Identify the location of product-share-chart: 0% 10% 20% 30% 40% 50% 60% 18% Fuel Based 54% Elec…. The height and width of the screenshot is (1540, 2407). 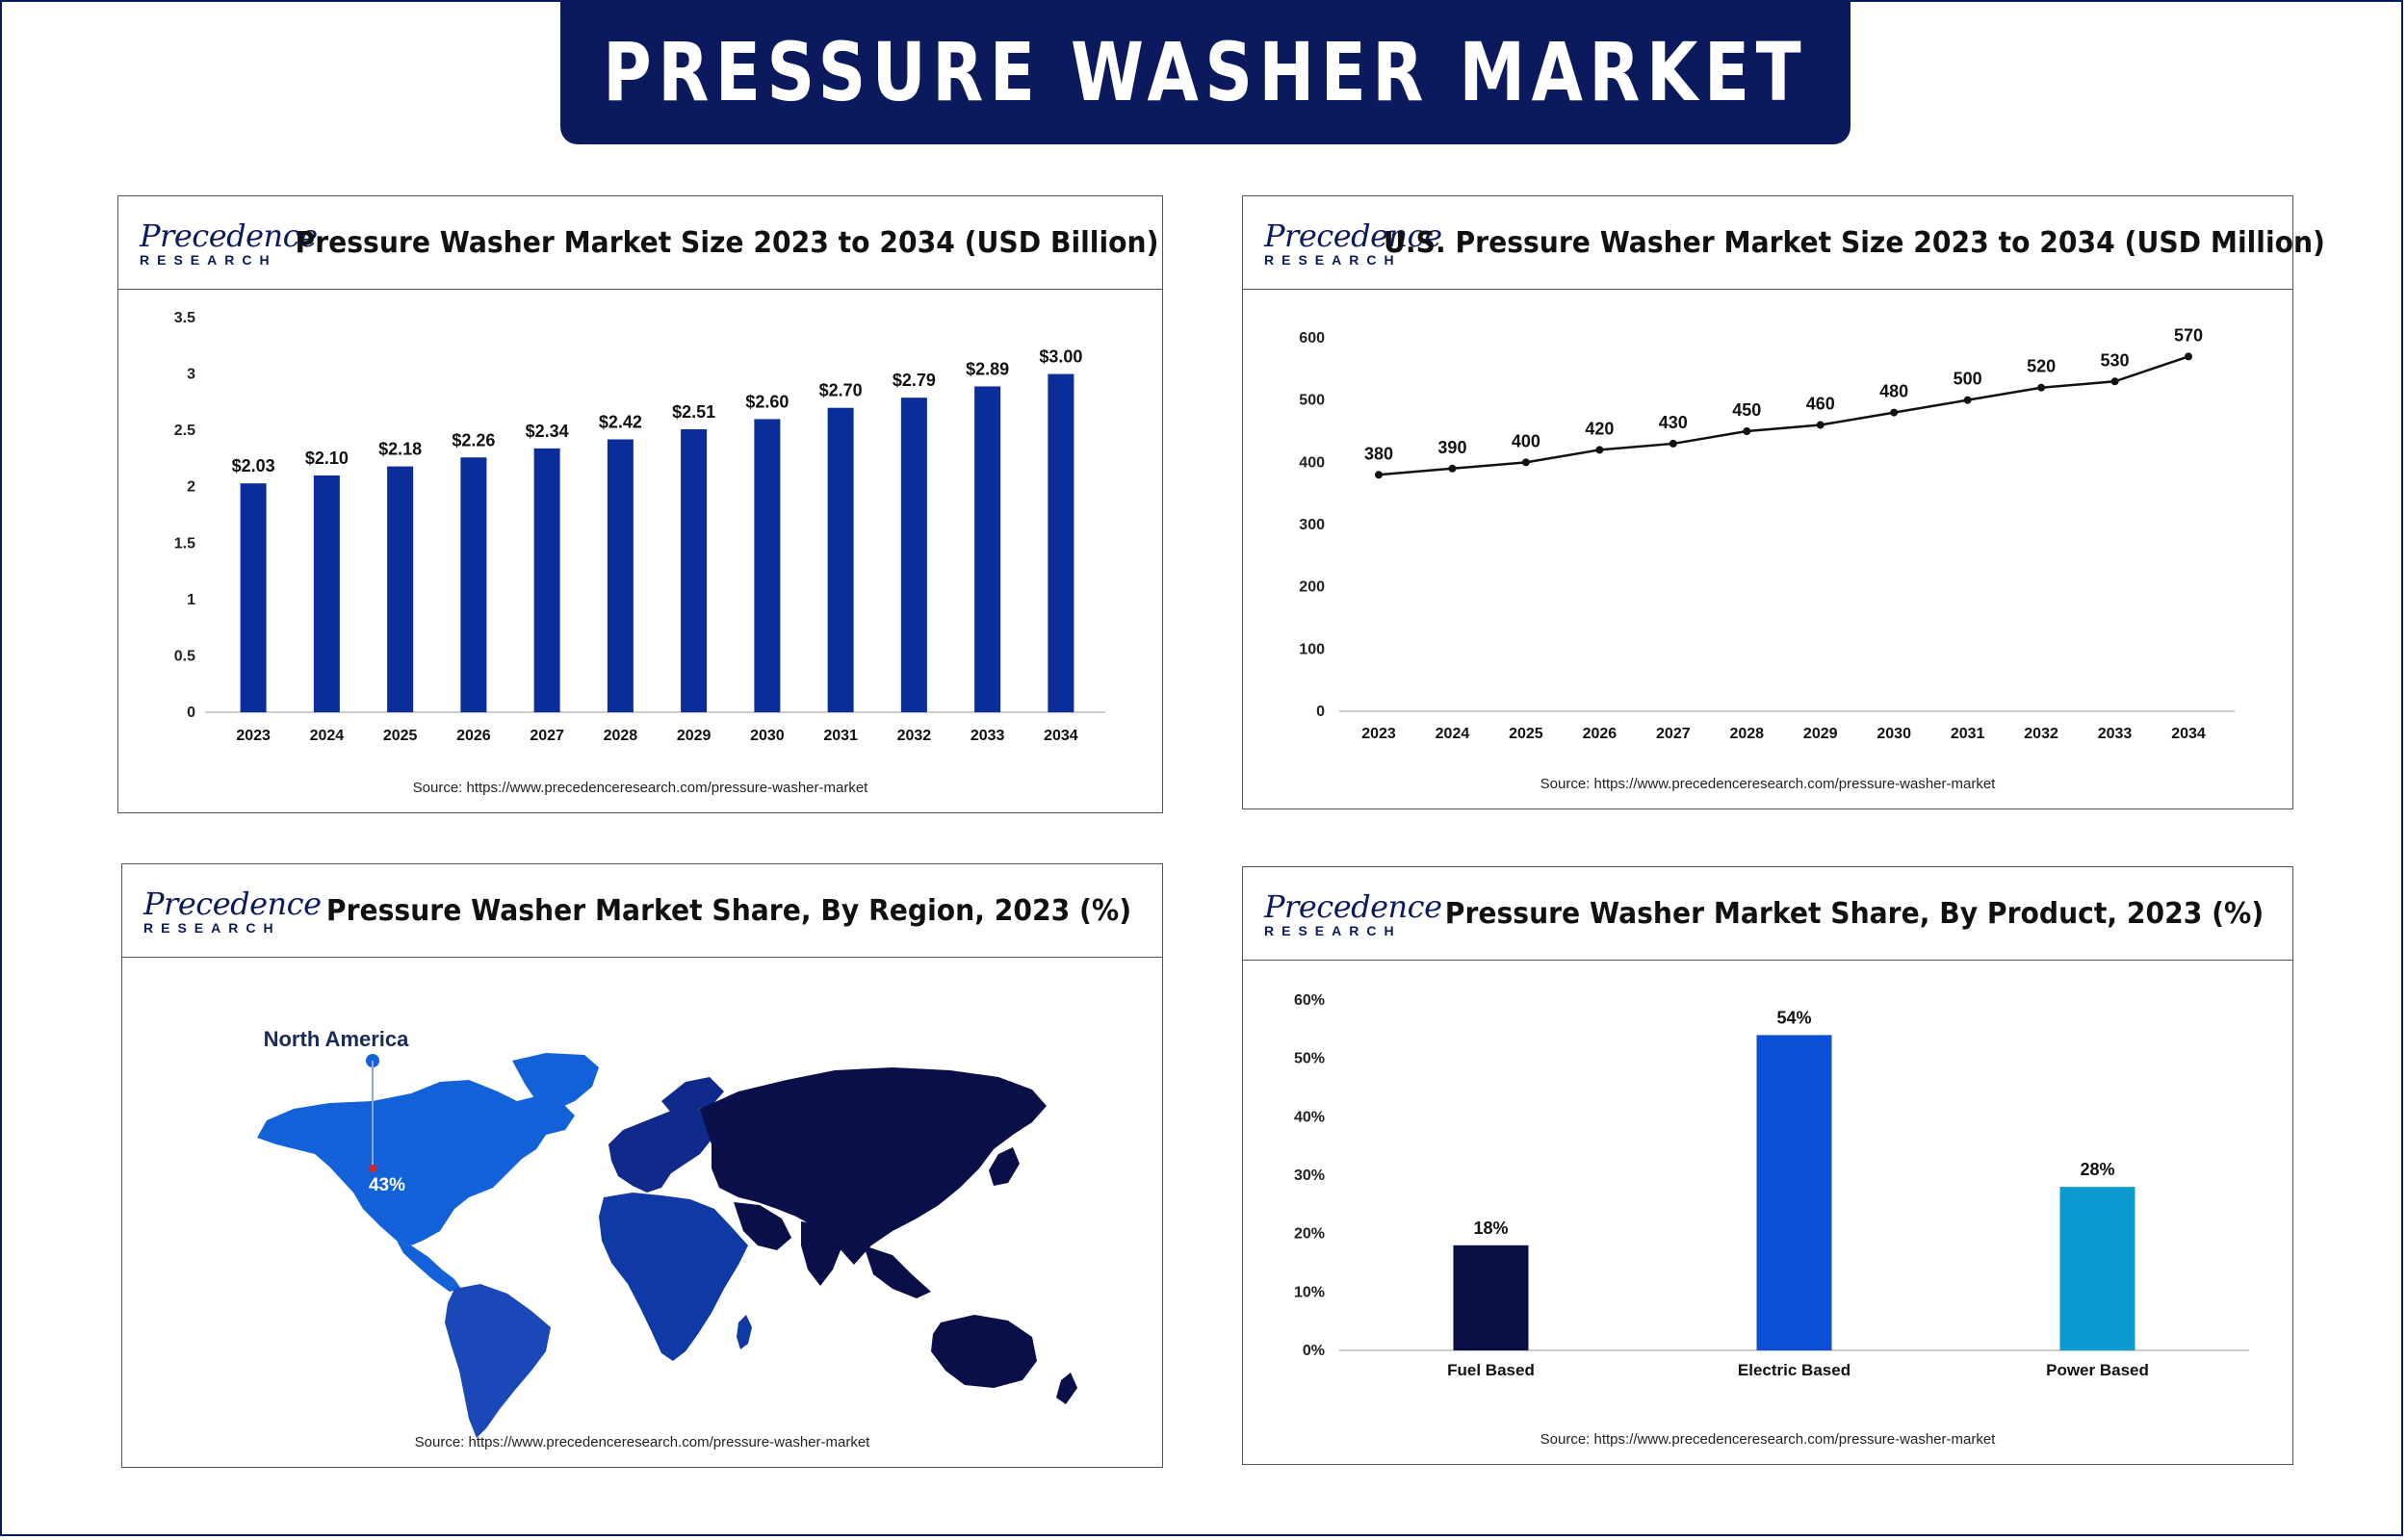
(1771, 1185).